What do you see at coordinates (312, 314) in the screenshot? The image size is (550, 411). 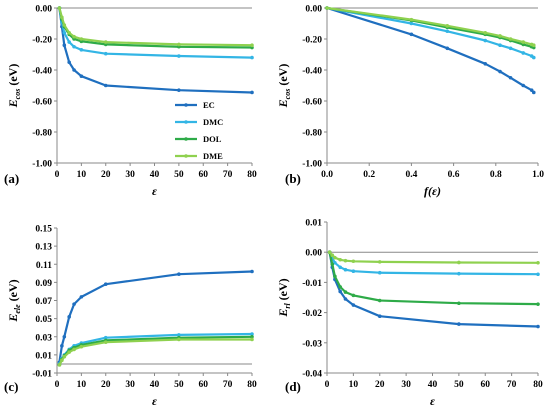 I see `y-tick-label: -0.02` at bounding box center [312, 314].